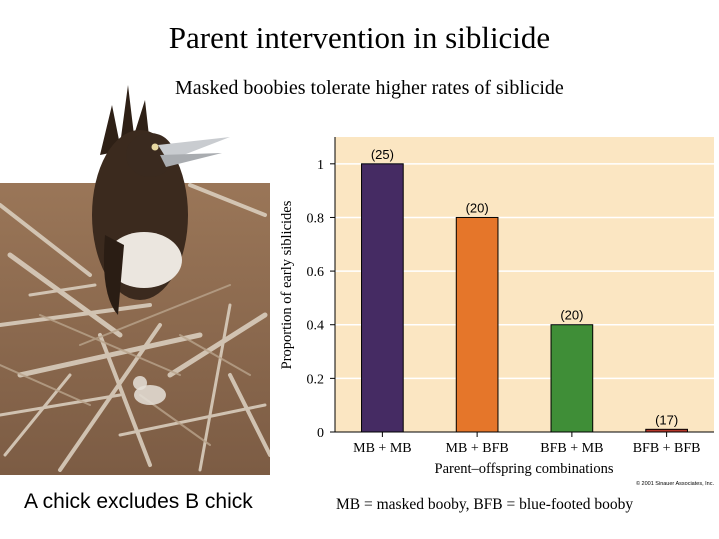  What do you see at coordinates (382, 154) in the screenshot?
I see `bar-count-label: (25)` at bounding box center [382, 154].